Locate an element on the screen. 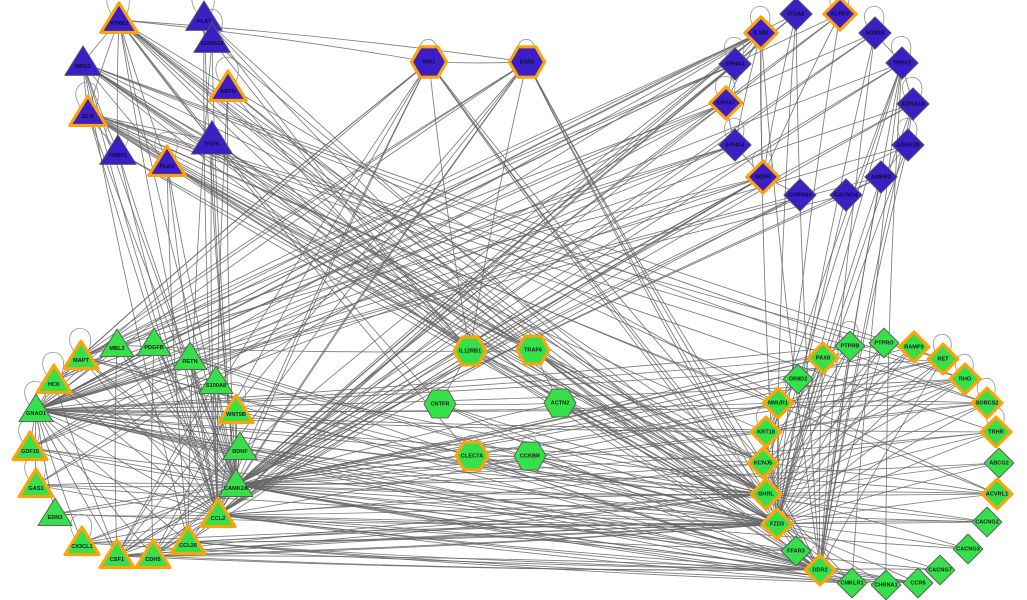 Image resolution: width=1027 pixels, height=600 pixels. network-node: IL1R2 is located at coordinates (761, 33).